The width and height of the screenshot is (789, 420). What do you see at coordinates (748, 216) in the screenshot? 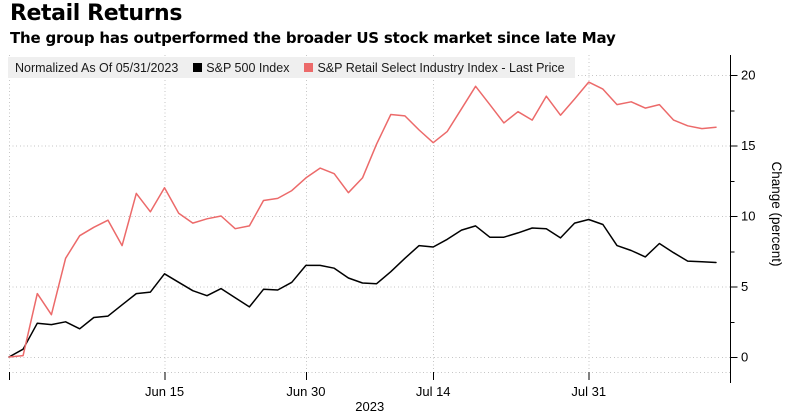
I see `y-tick-label-10: 10` at bounding box center [748, 216].